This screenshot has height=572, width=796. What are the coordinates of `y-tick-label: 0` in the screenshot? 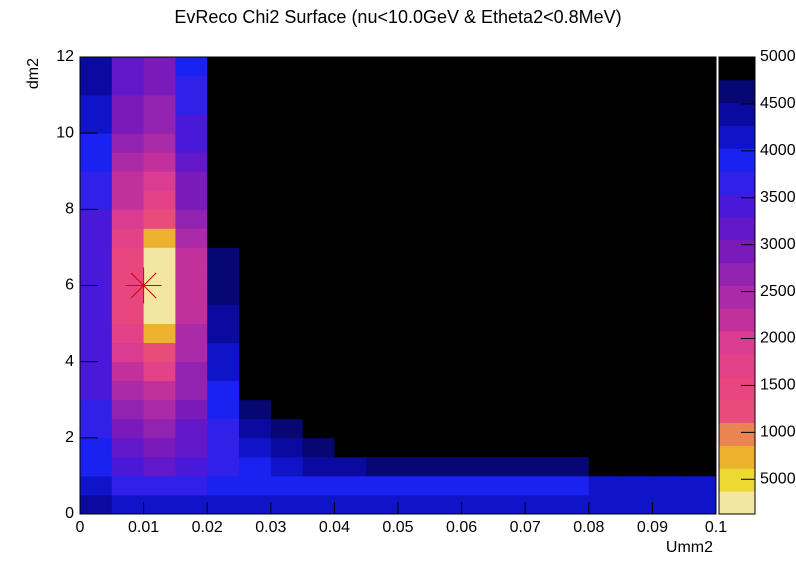 It's located at (69, 513).